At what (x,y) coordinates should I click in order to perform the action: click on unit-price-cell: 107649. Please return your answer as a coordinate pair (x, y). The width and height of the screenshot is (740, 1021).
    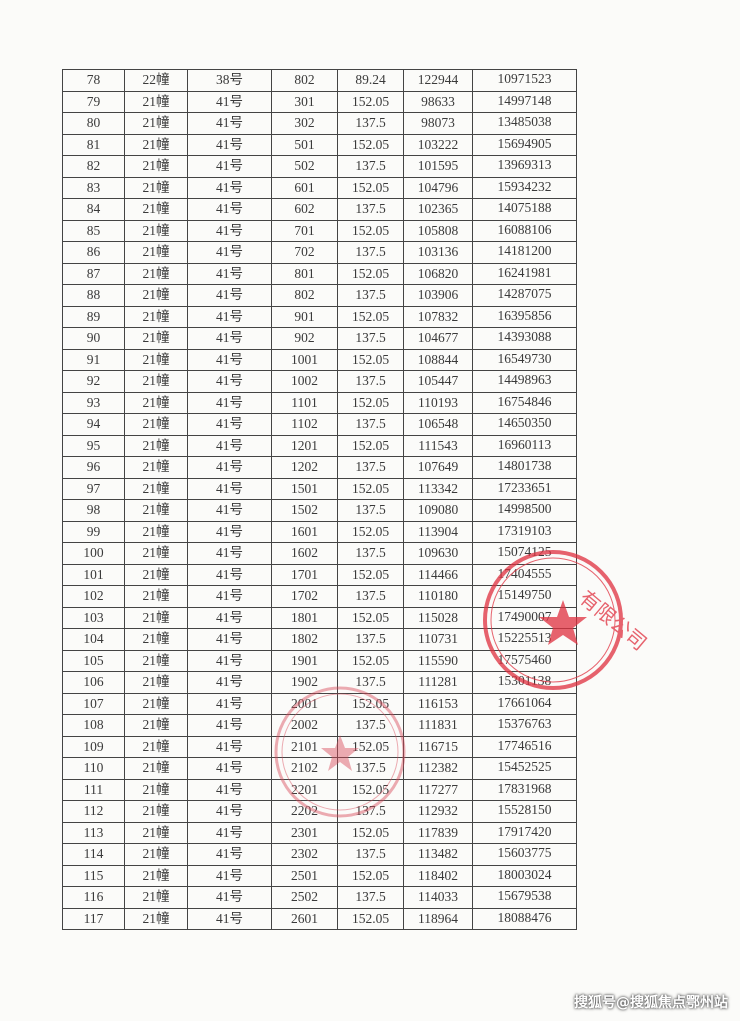
    Looking at the image, I should click on (438, 467).